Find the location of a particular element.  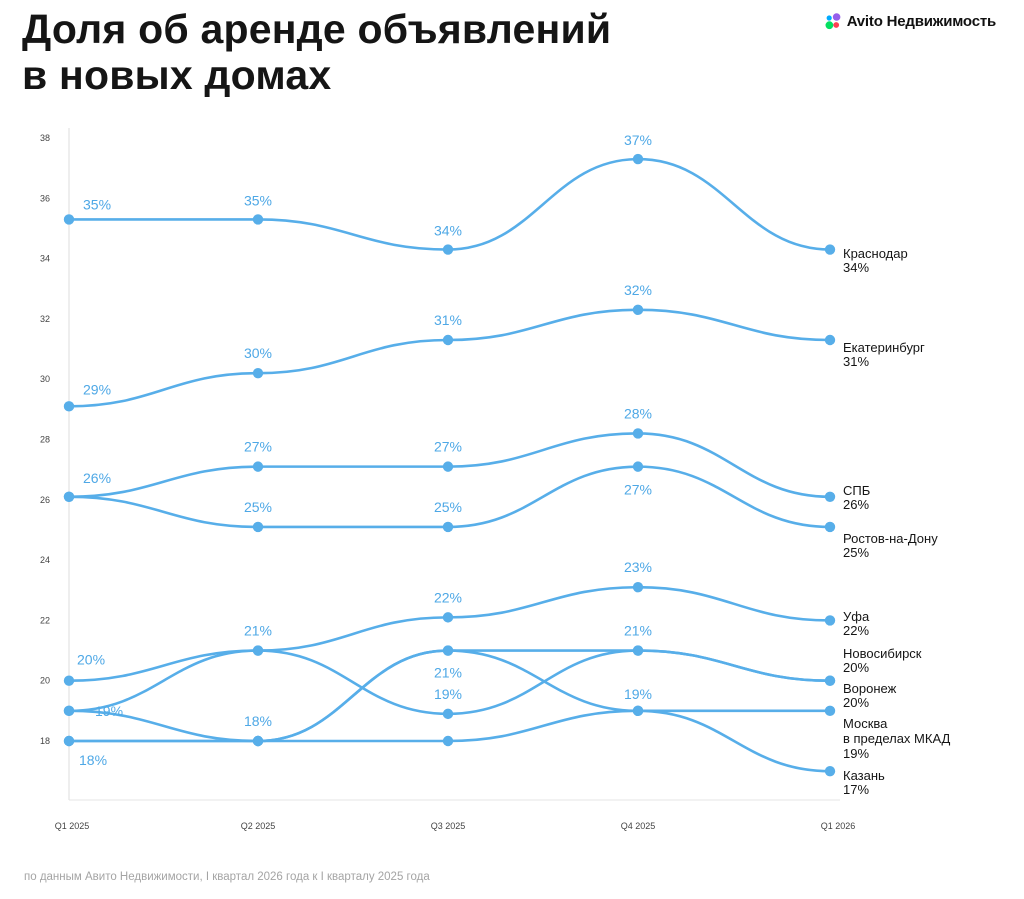

series-name-label: СПБ is located at coordinates (856, 490).